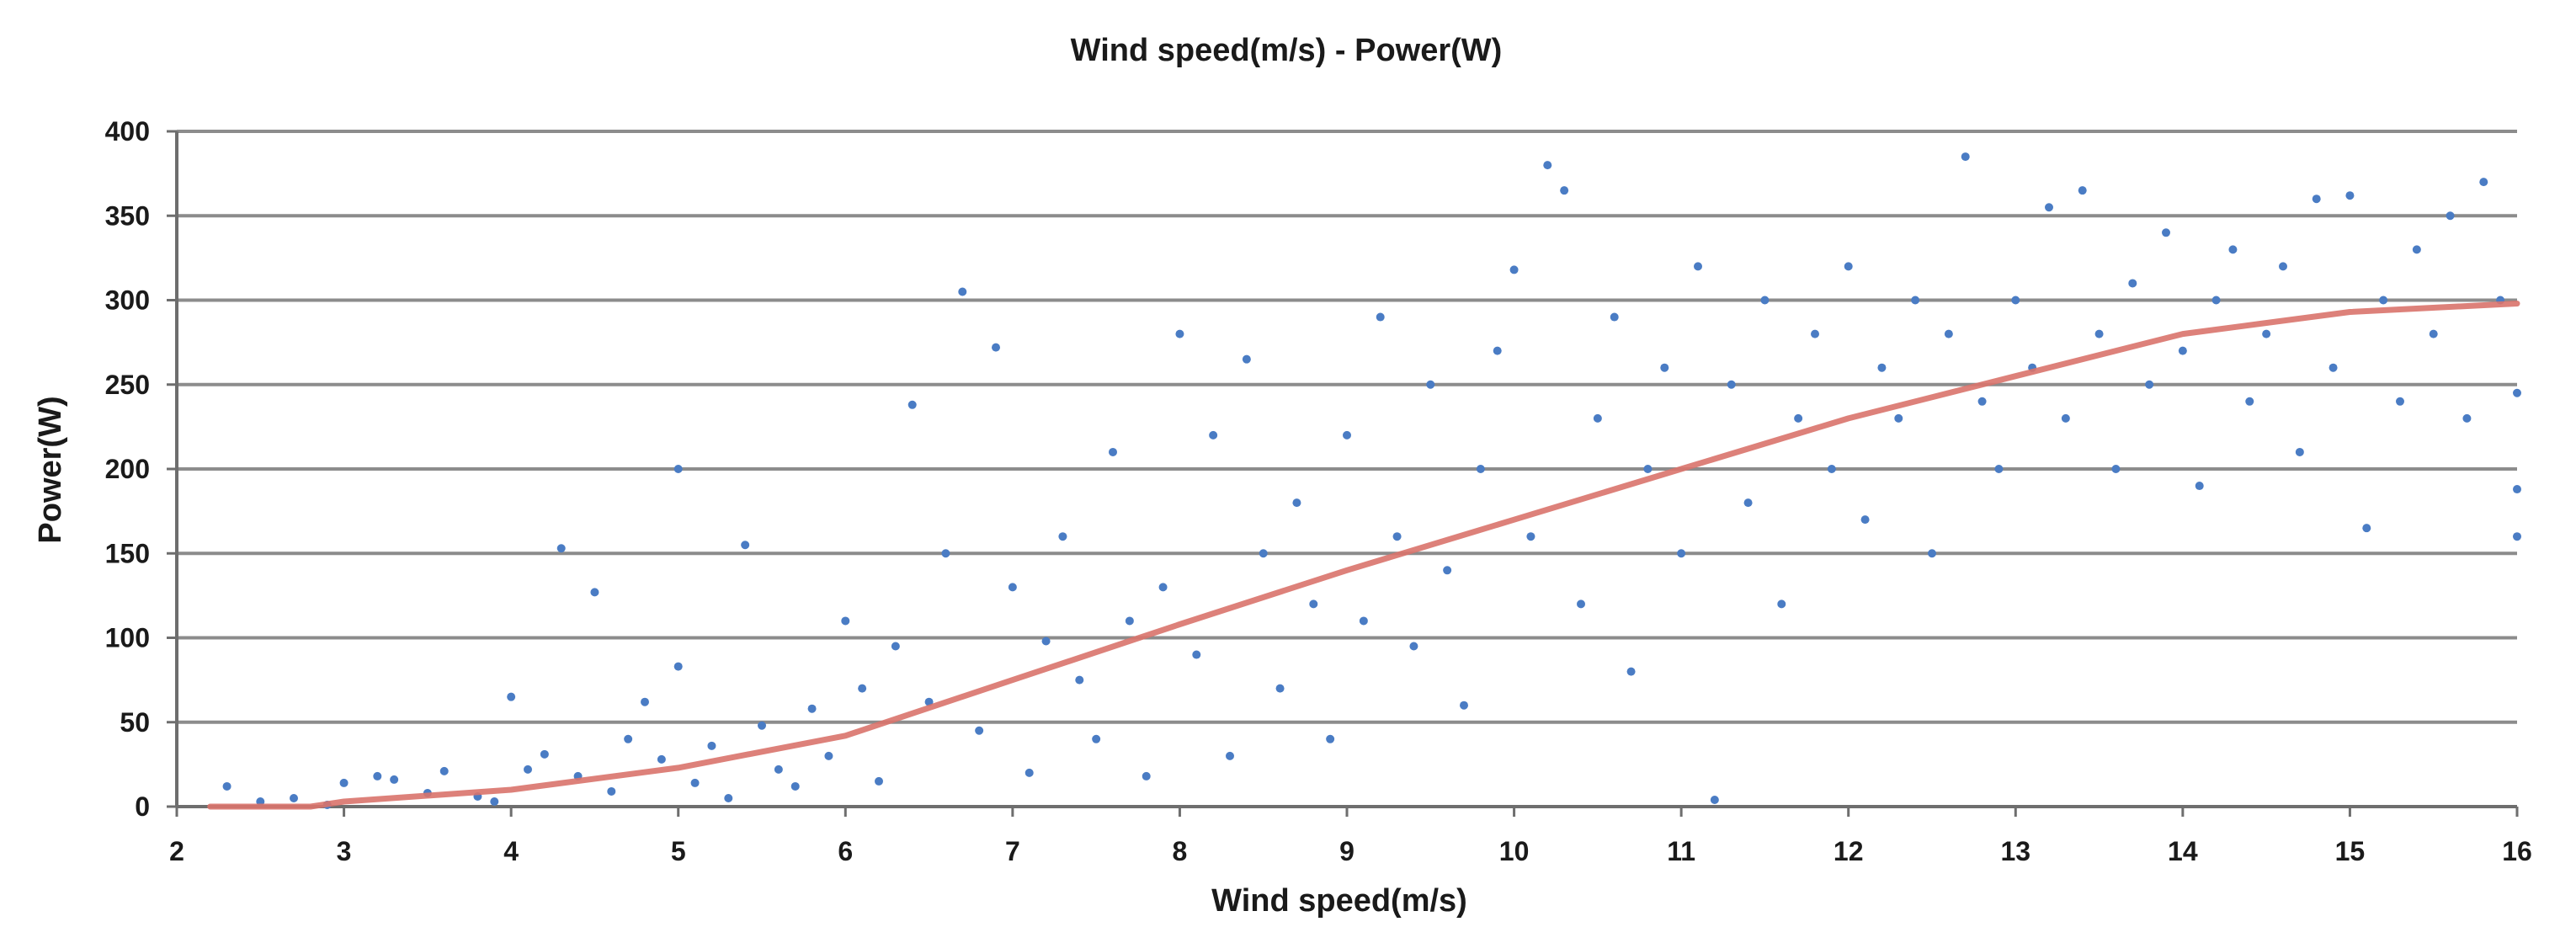 The width and height of the screenshot is (2576, 943). I want to click on x-tick-label: 9, so click(1347, 851).